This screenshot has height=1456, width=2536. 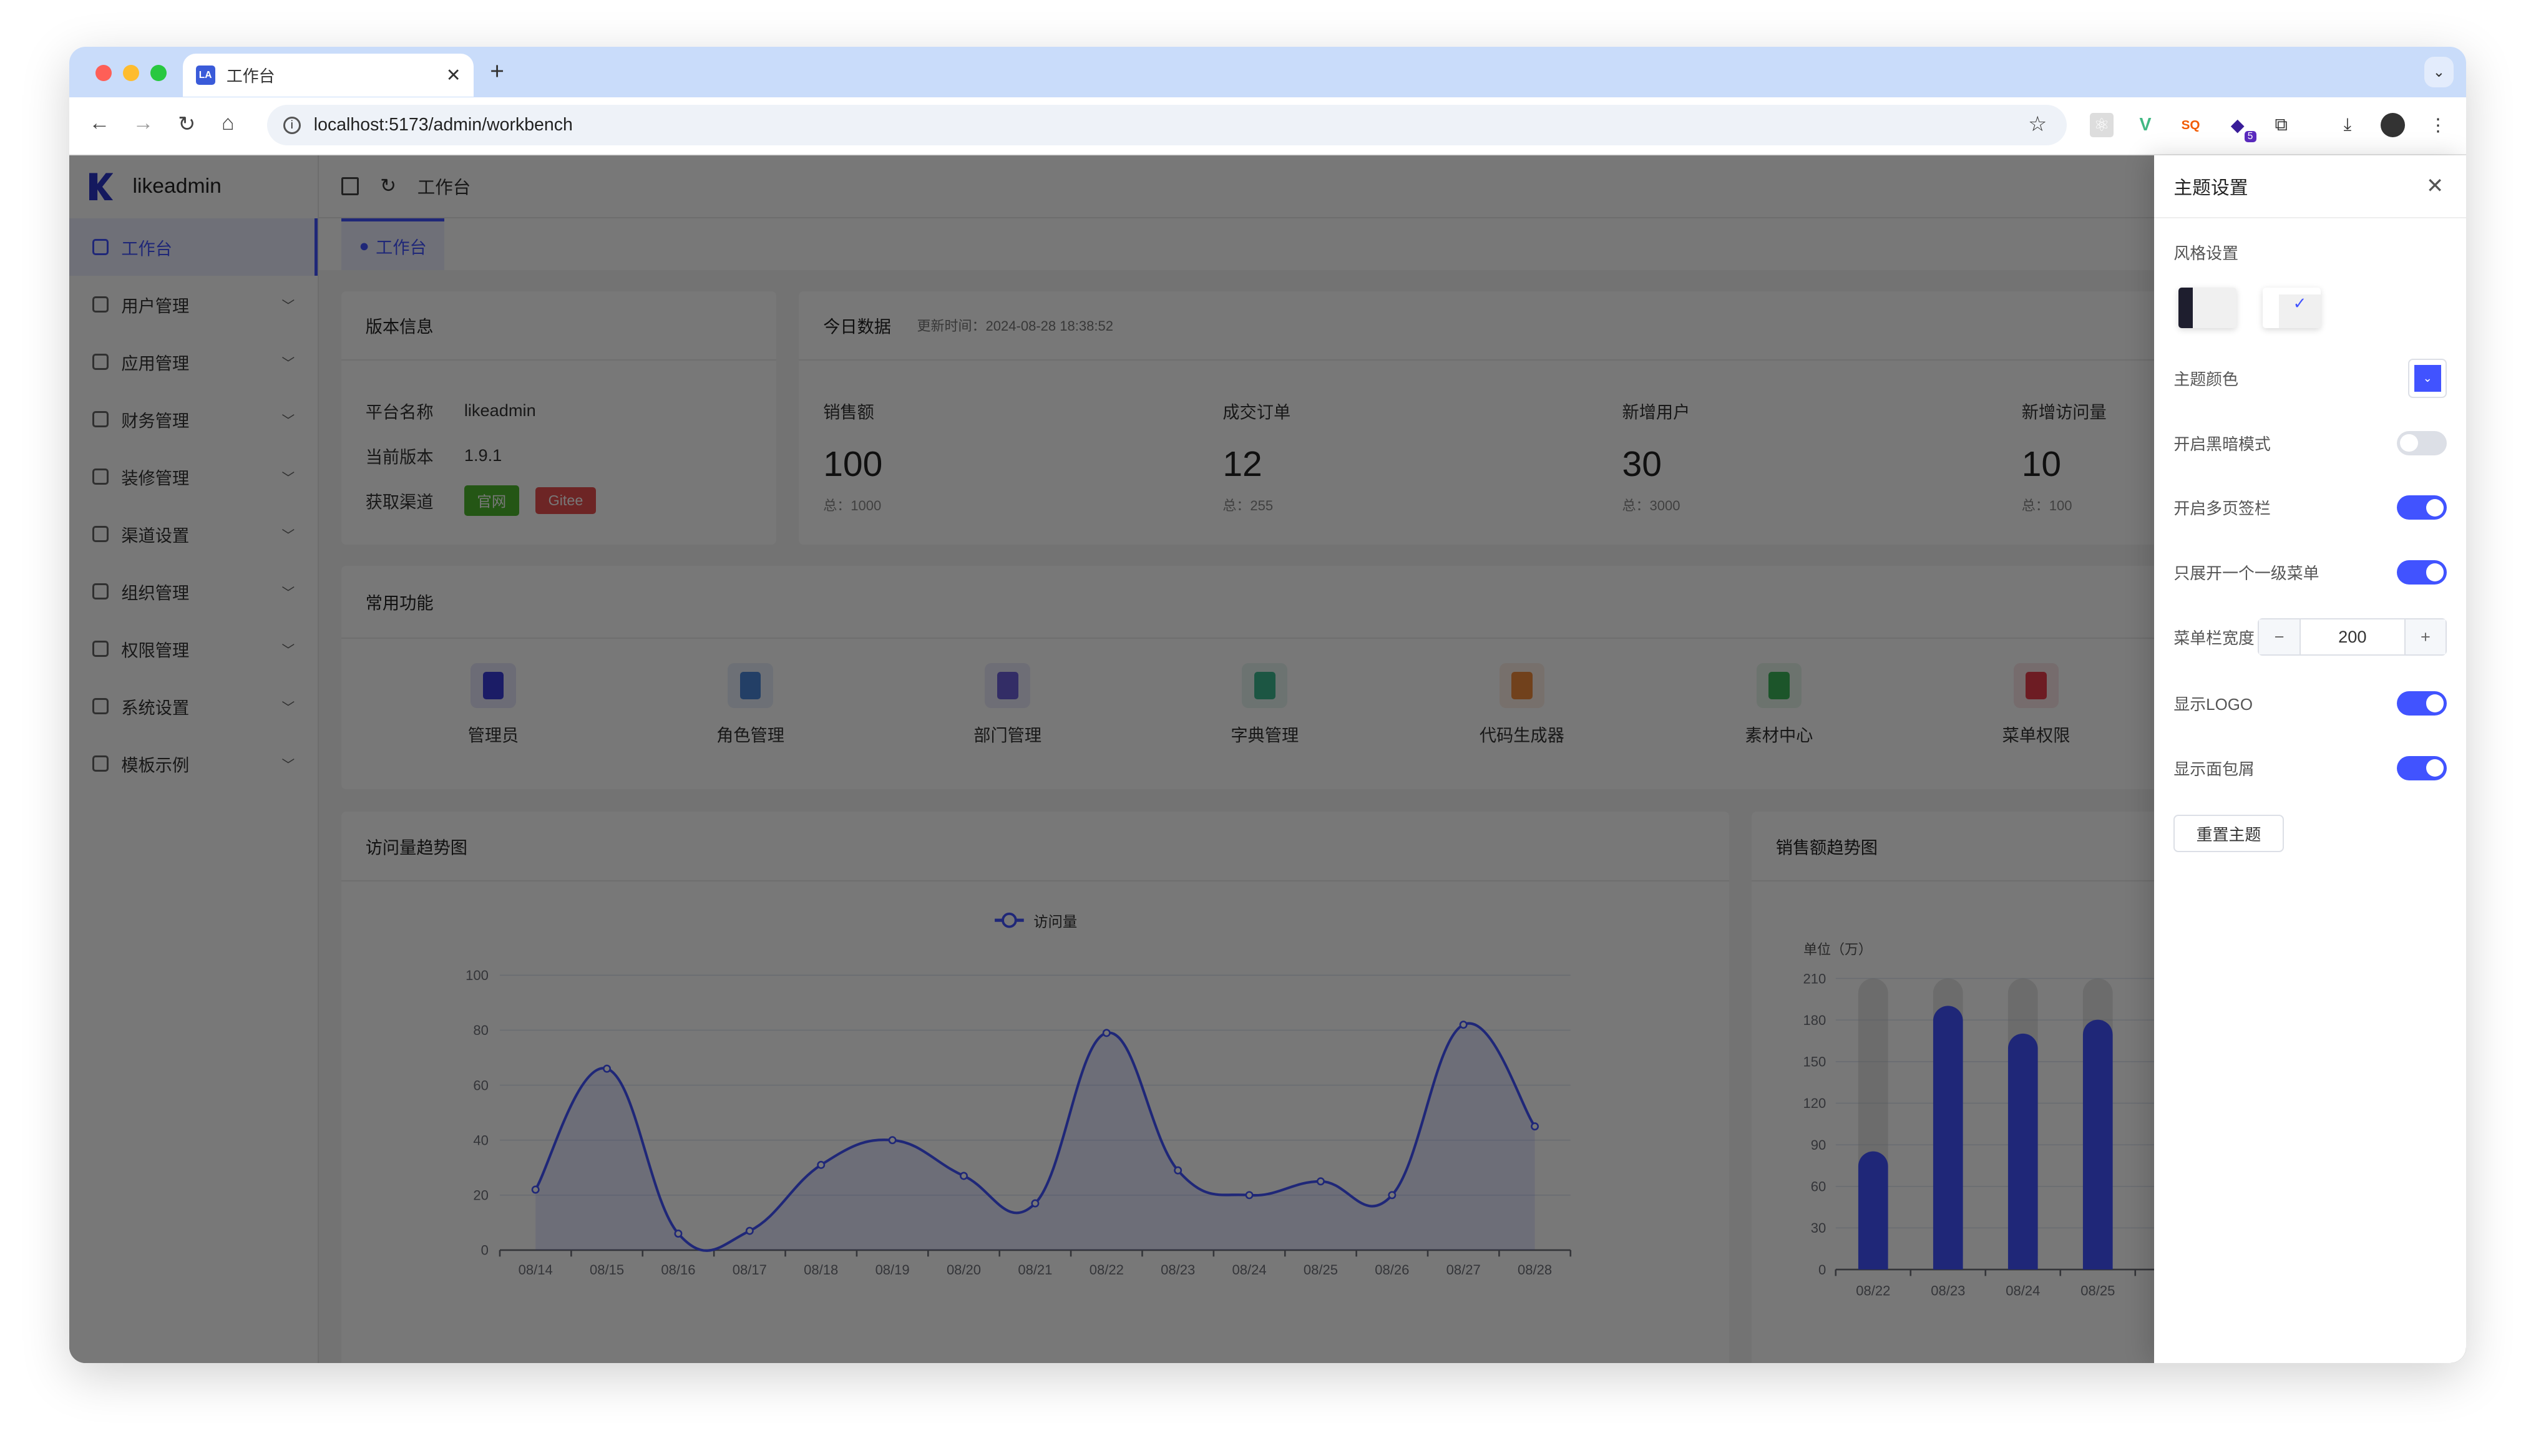 What do you see at coordinates (2190, 124) in the screenshot?
I see `sq-icon: SQ` at bounding box center [2190, 124].